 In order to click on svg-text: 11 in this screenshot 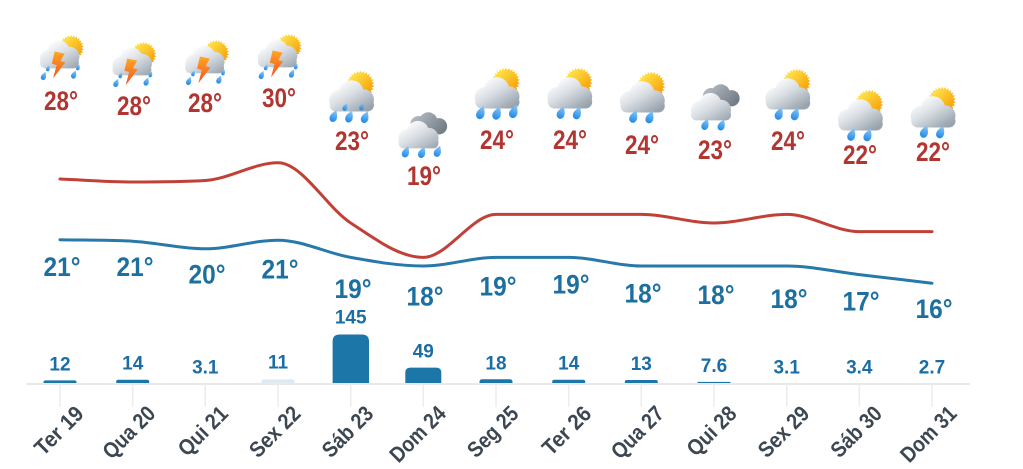, I will do `click(278, 363)`.